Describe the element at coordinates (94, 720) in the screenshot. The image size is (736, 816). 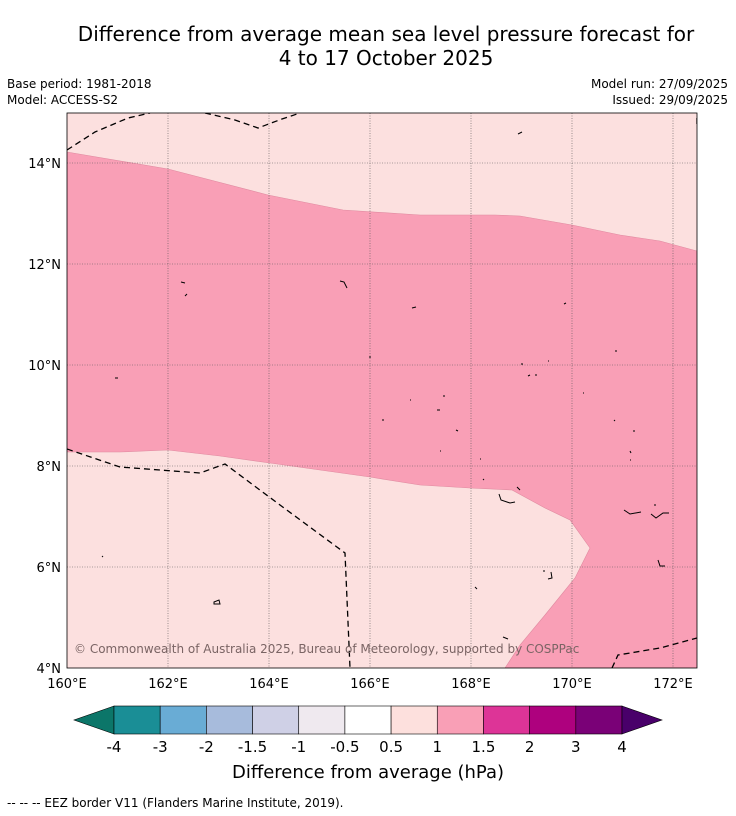
I see `colorbar-arrow-low` at that location.